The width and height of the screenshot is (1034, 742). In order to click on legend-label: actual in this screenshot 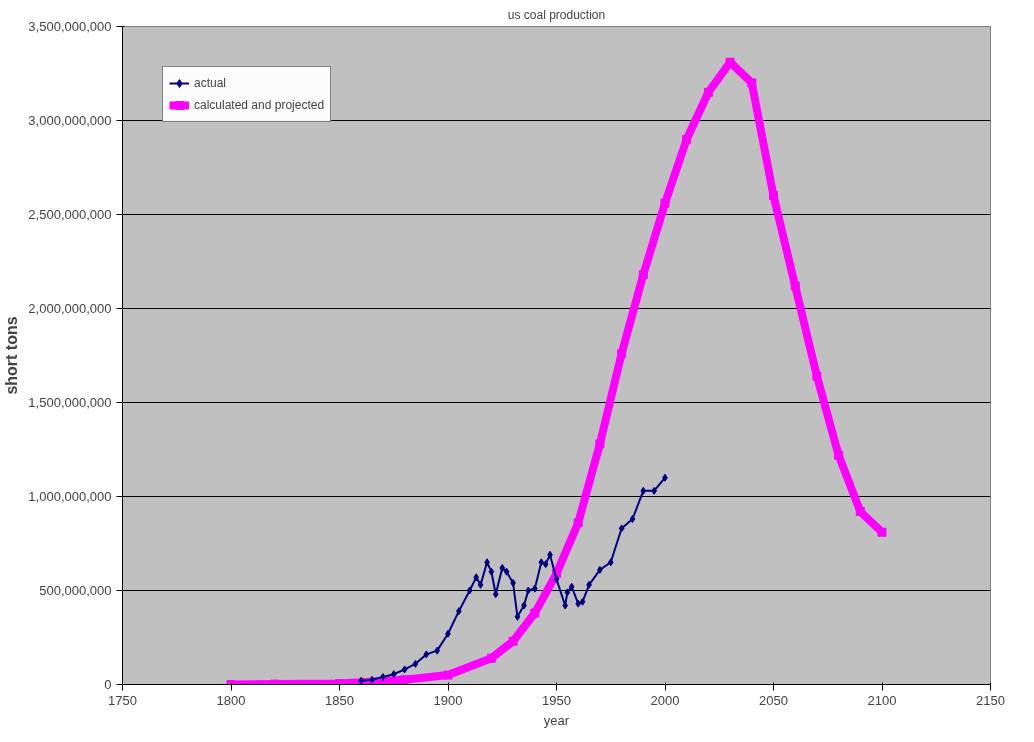, I will do `click(210, 83)`.